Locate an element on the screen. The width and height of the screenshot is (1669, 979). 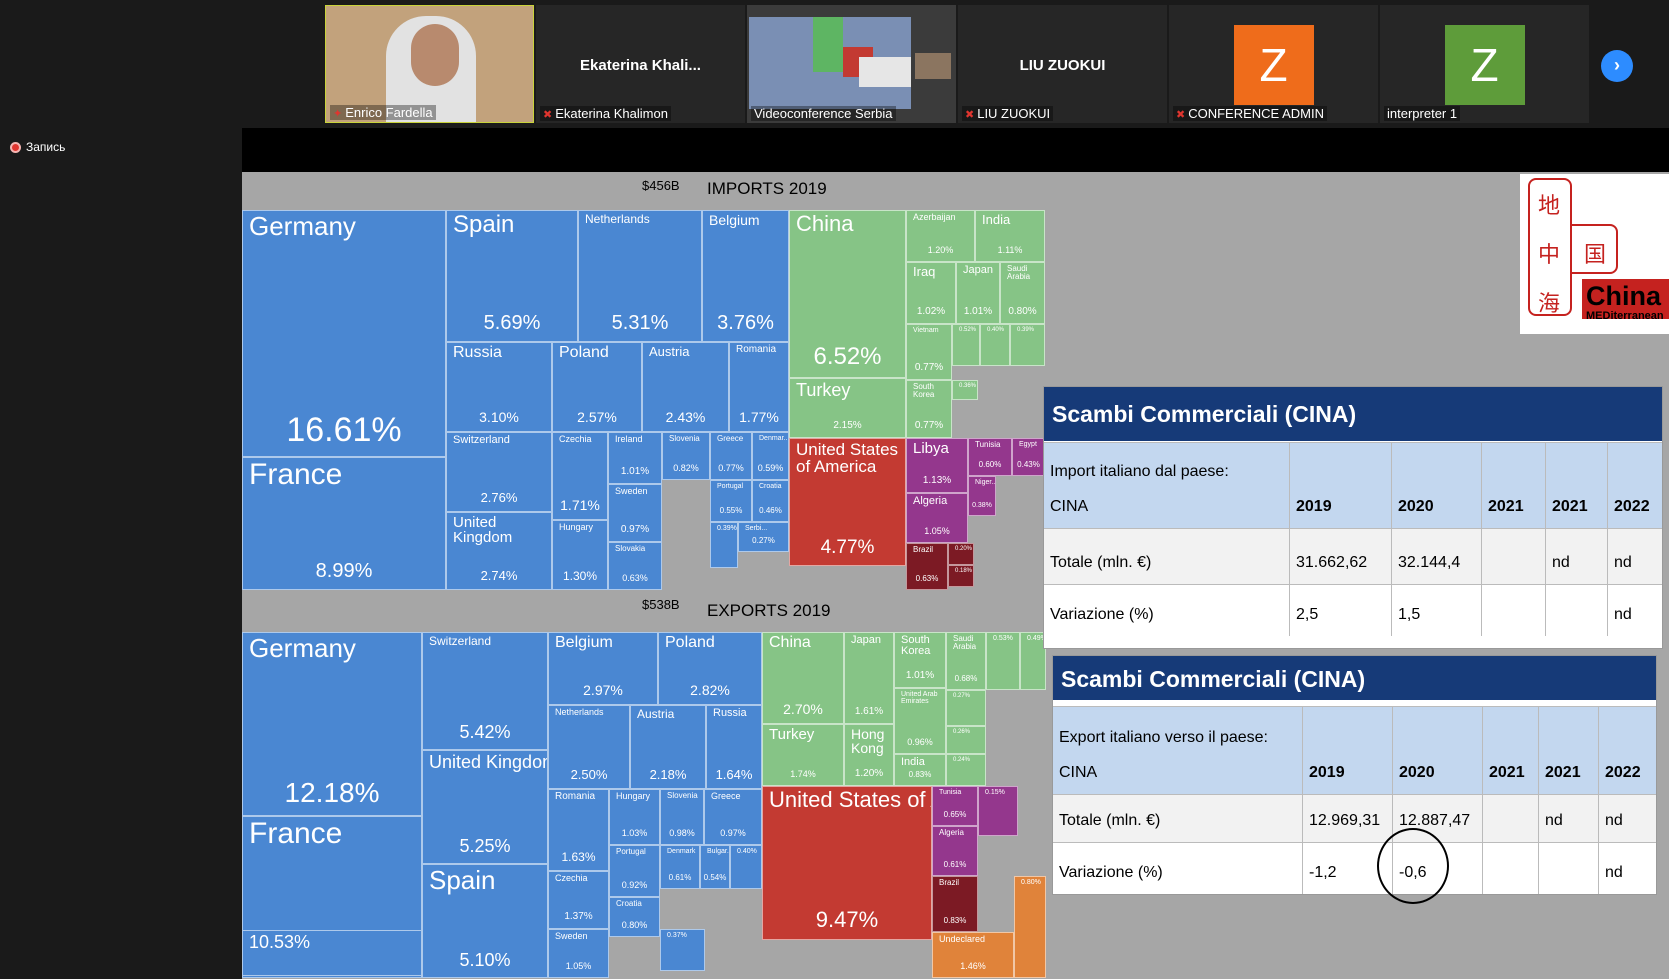
treemap-cell: India 1.11% is located at coordinates (1010, 236).